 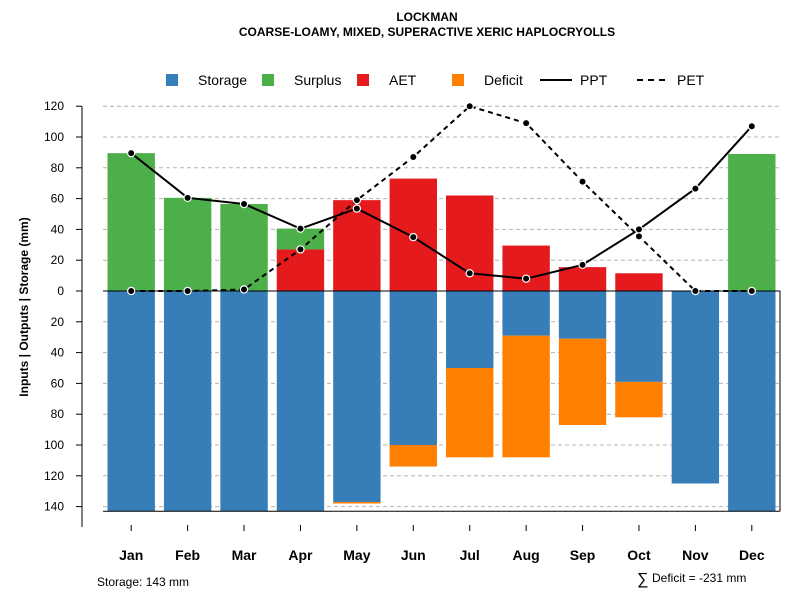 I want to click on legend-swatch-aet, so click(x=363, y=80).